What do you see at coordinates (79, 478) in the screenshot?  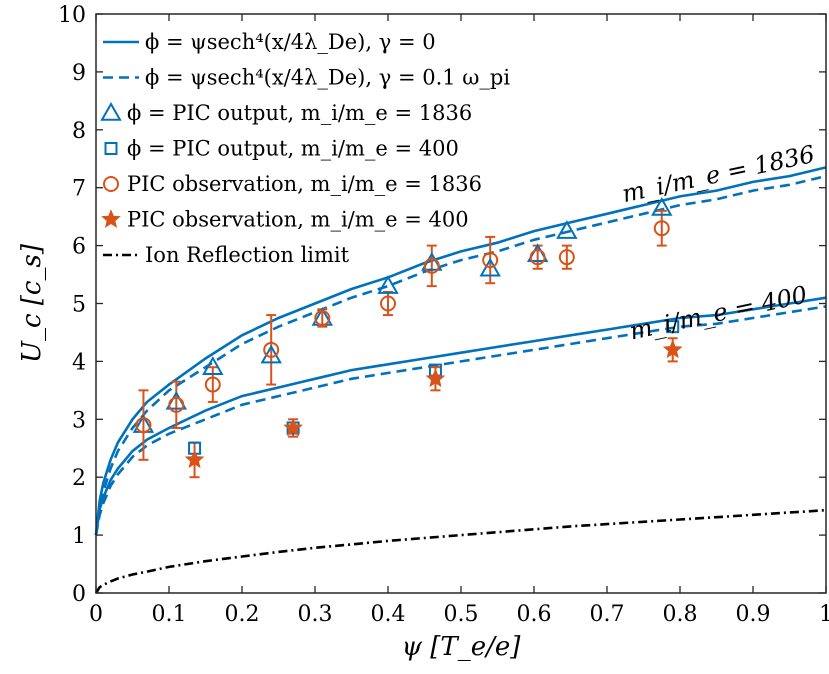 I see `y-tick-label-2: 2` at bounding box center [79, 478].